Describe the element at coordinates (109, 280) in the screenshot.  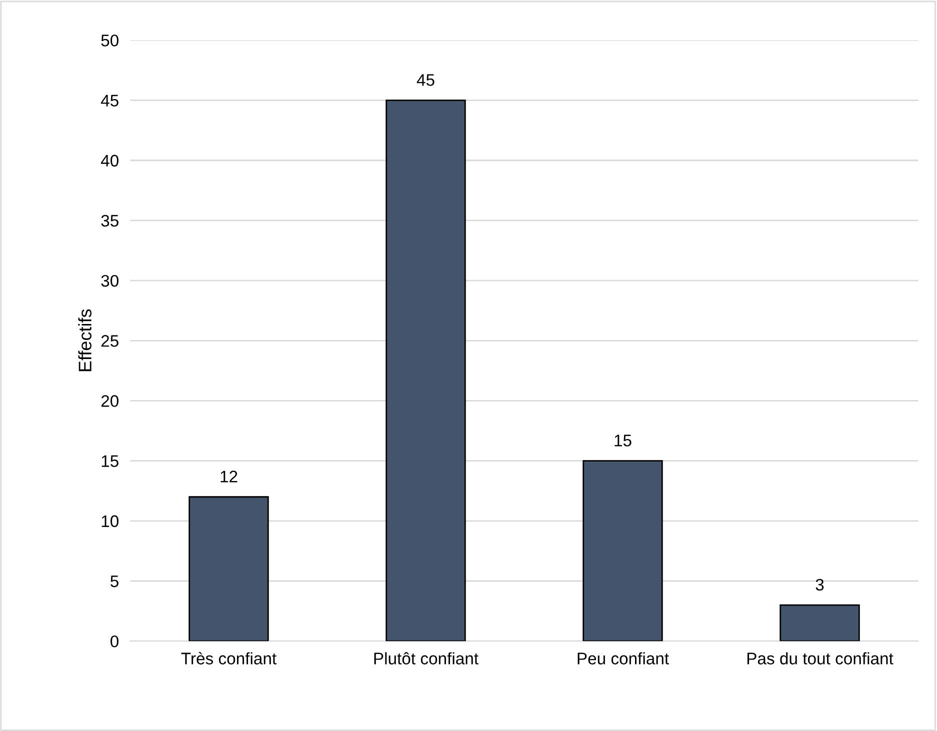
I see `y-tick-label: 30` at that location.